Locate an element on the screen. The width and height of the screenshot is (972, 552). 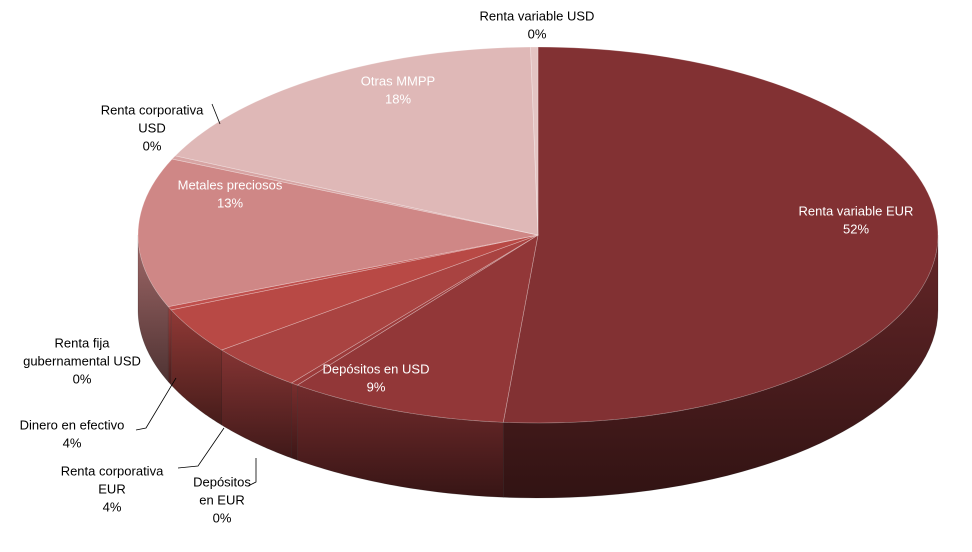
slice-value-label: 52% is located at coordinates (856, 228).